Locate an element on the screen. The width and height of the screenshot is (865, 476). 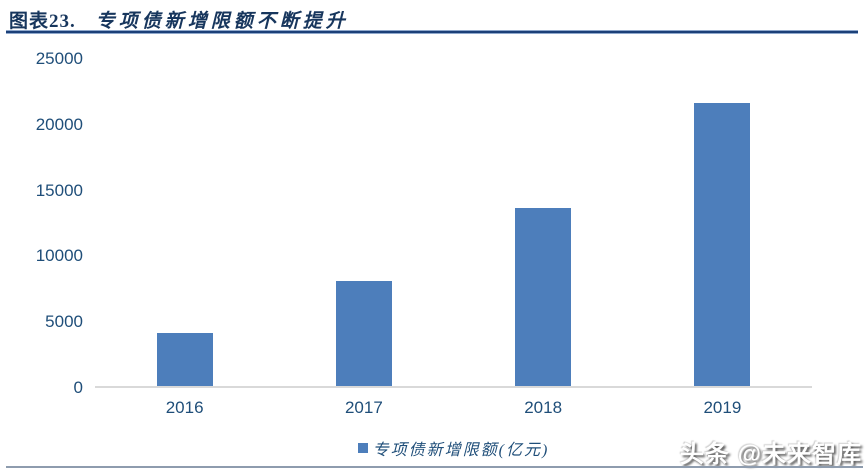
y-axis-label: 25000 is located at coordinates (59, 58).